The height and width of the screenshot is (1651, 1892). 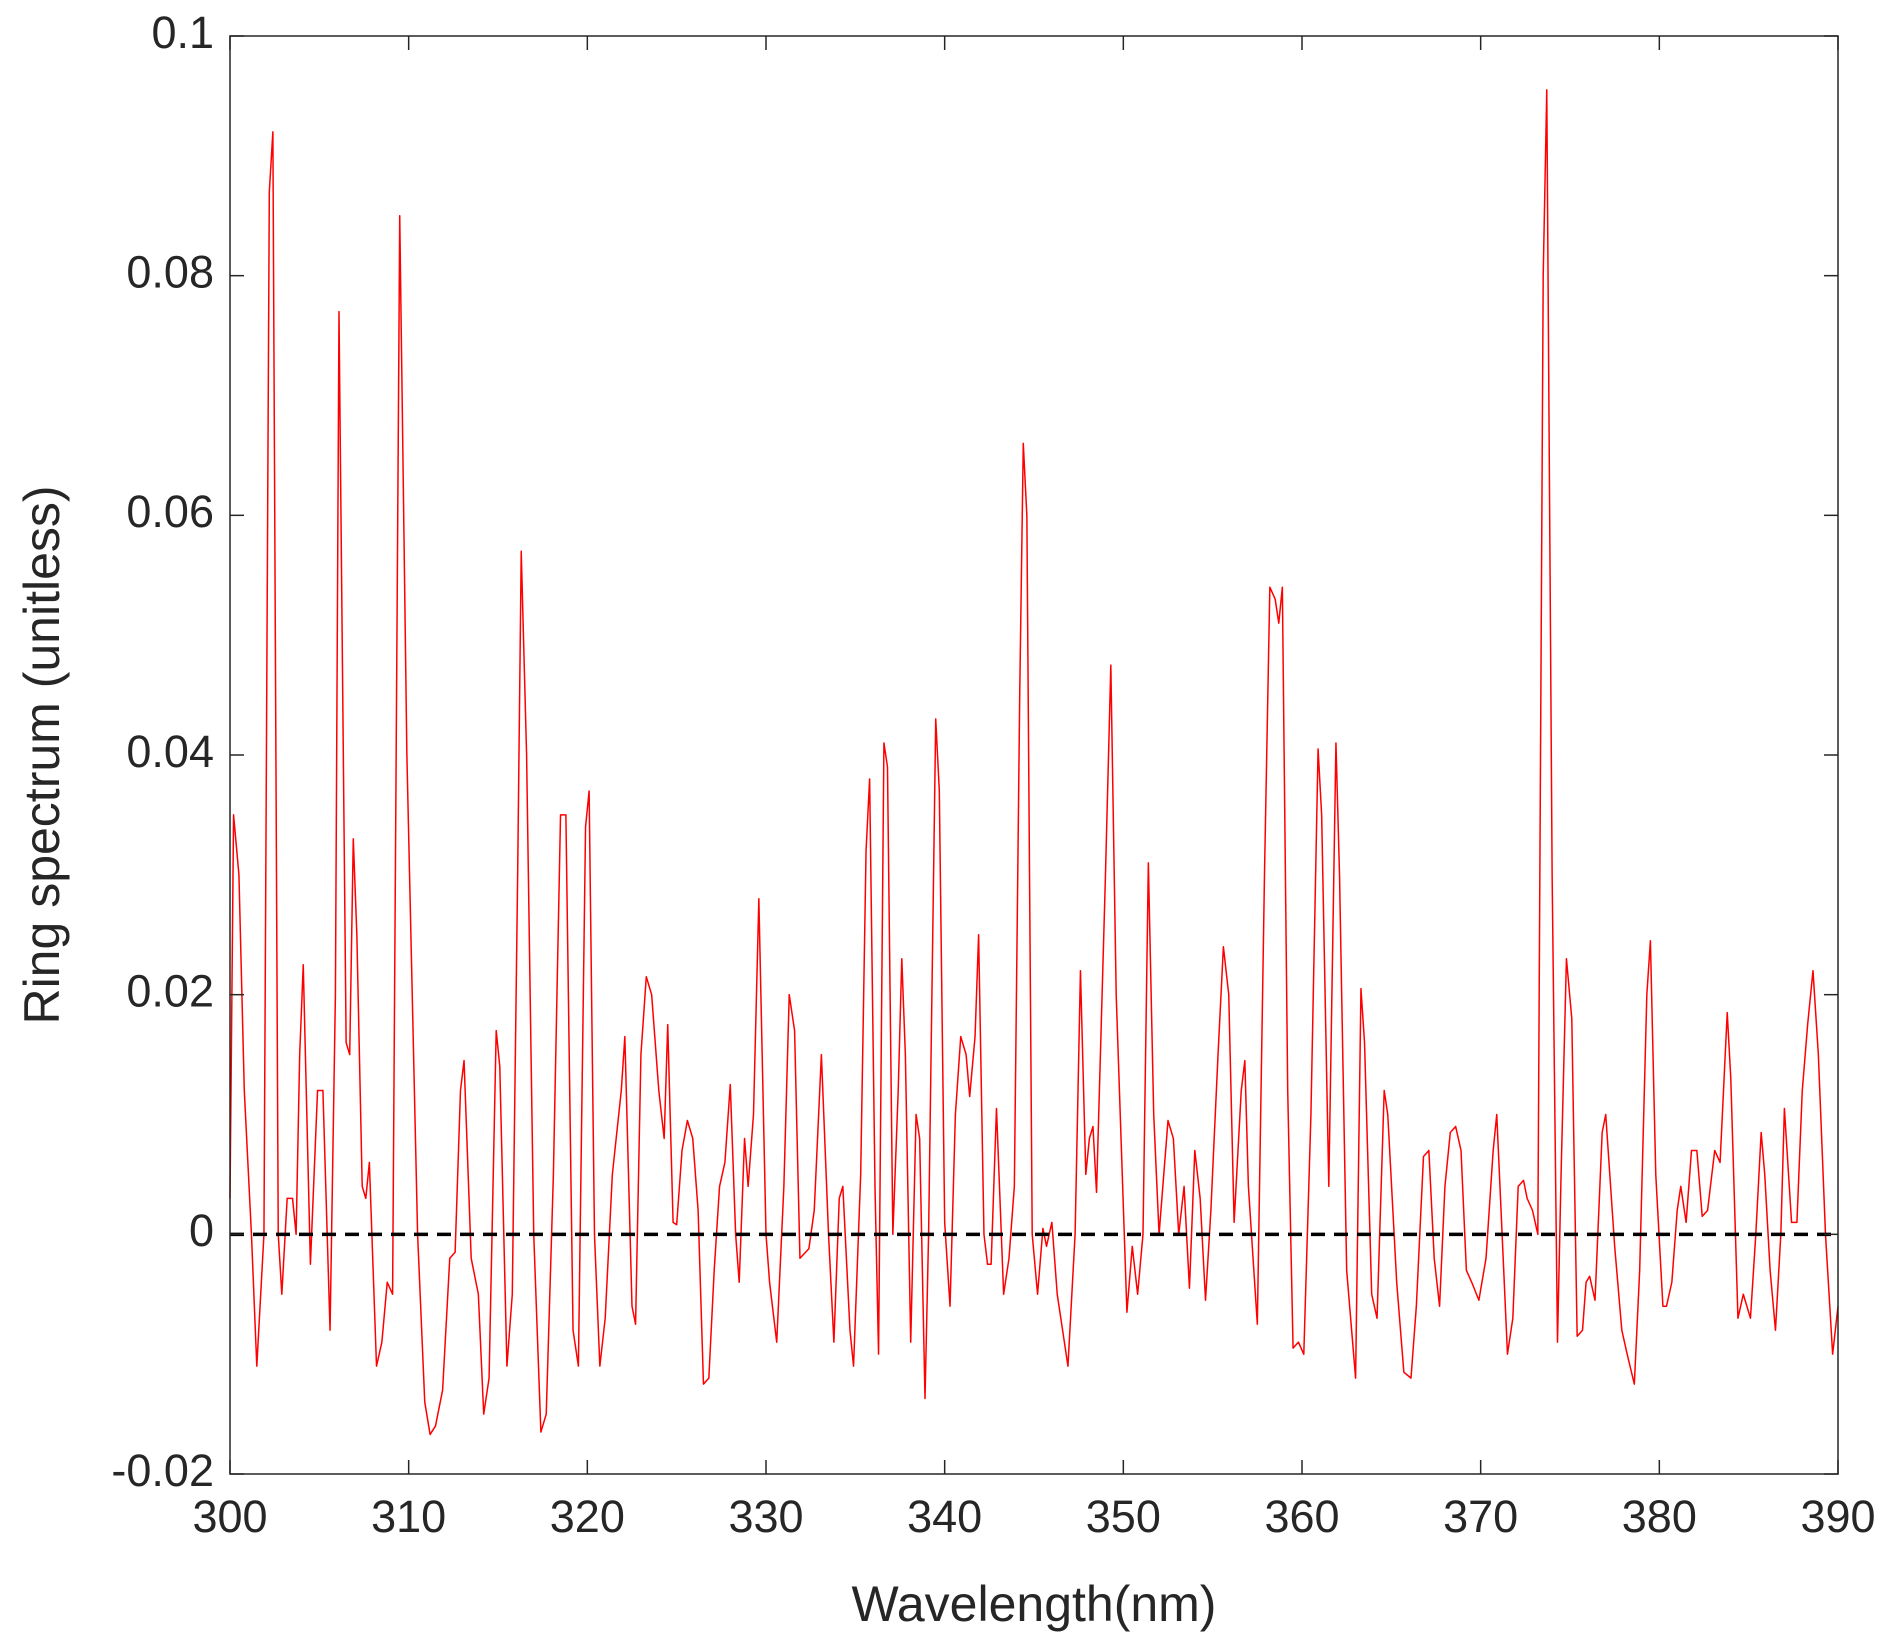 What do you see at coordinates (201, 1230) in the screenshot?
I see `y-tick-label: 0` at bounding box center [201, 1230].